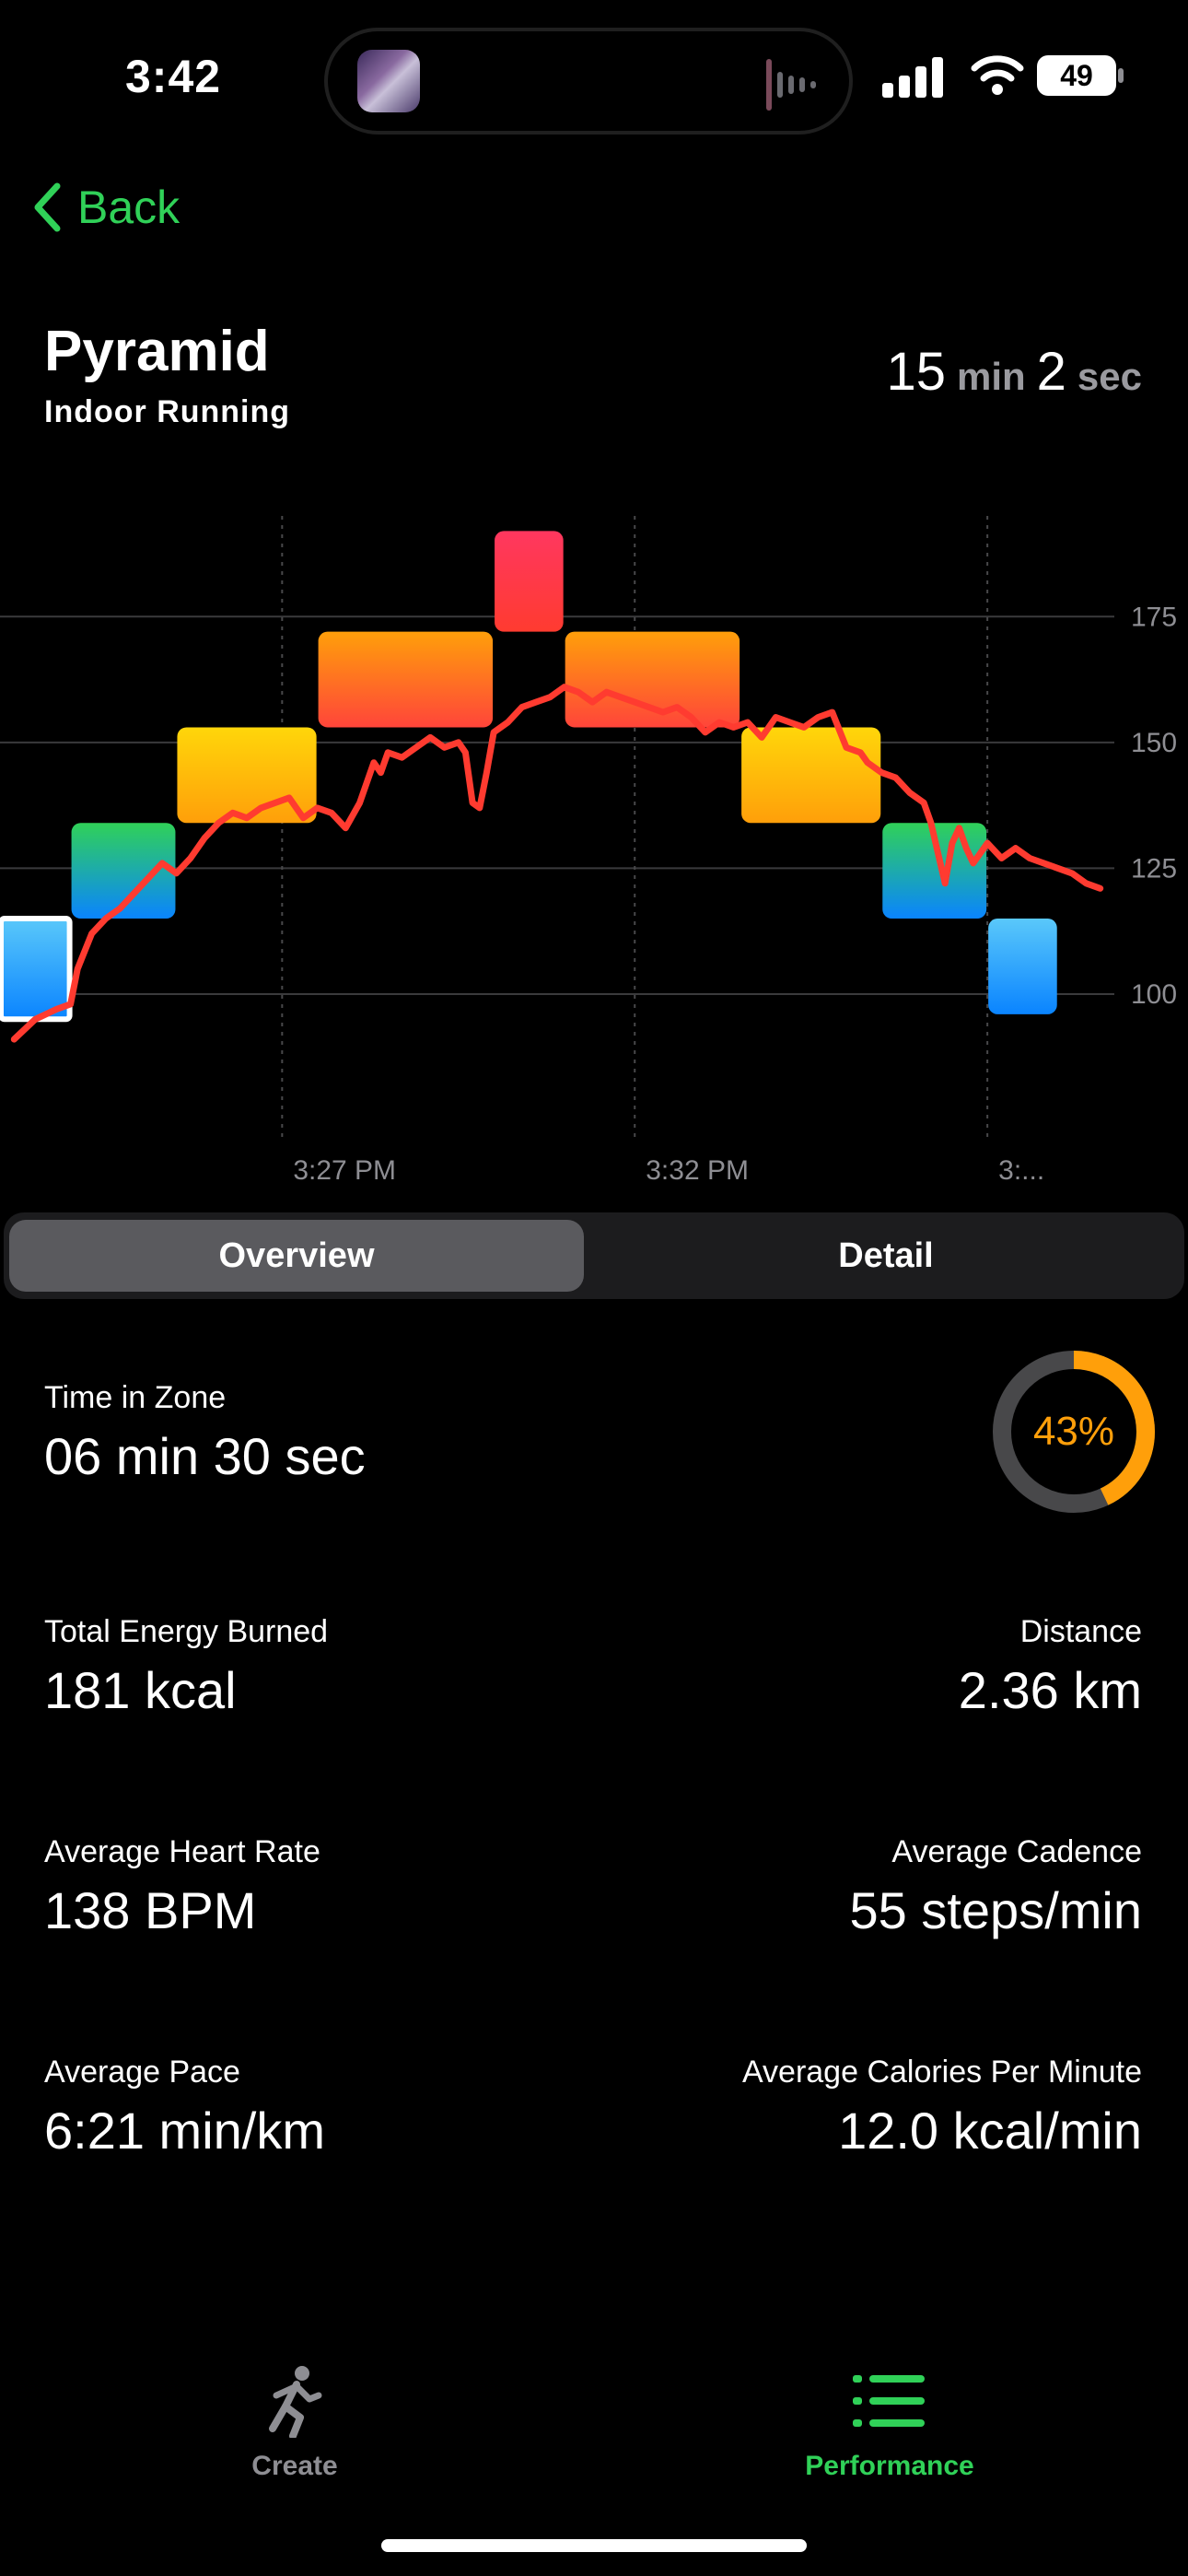  I want to click on duration-min-unit: min, so click(991, 376).